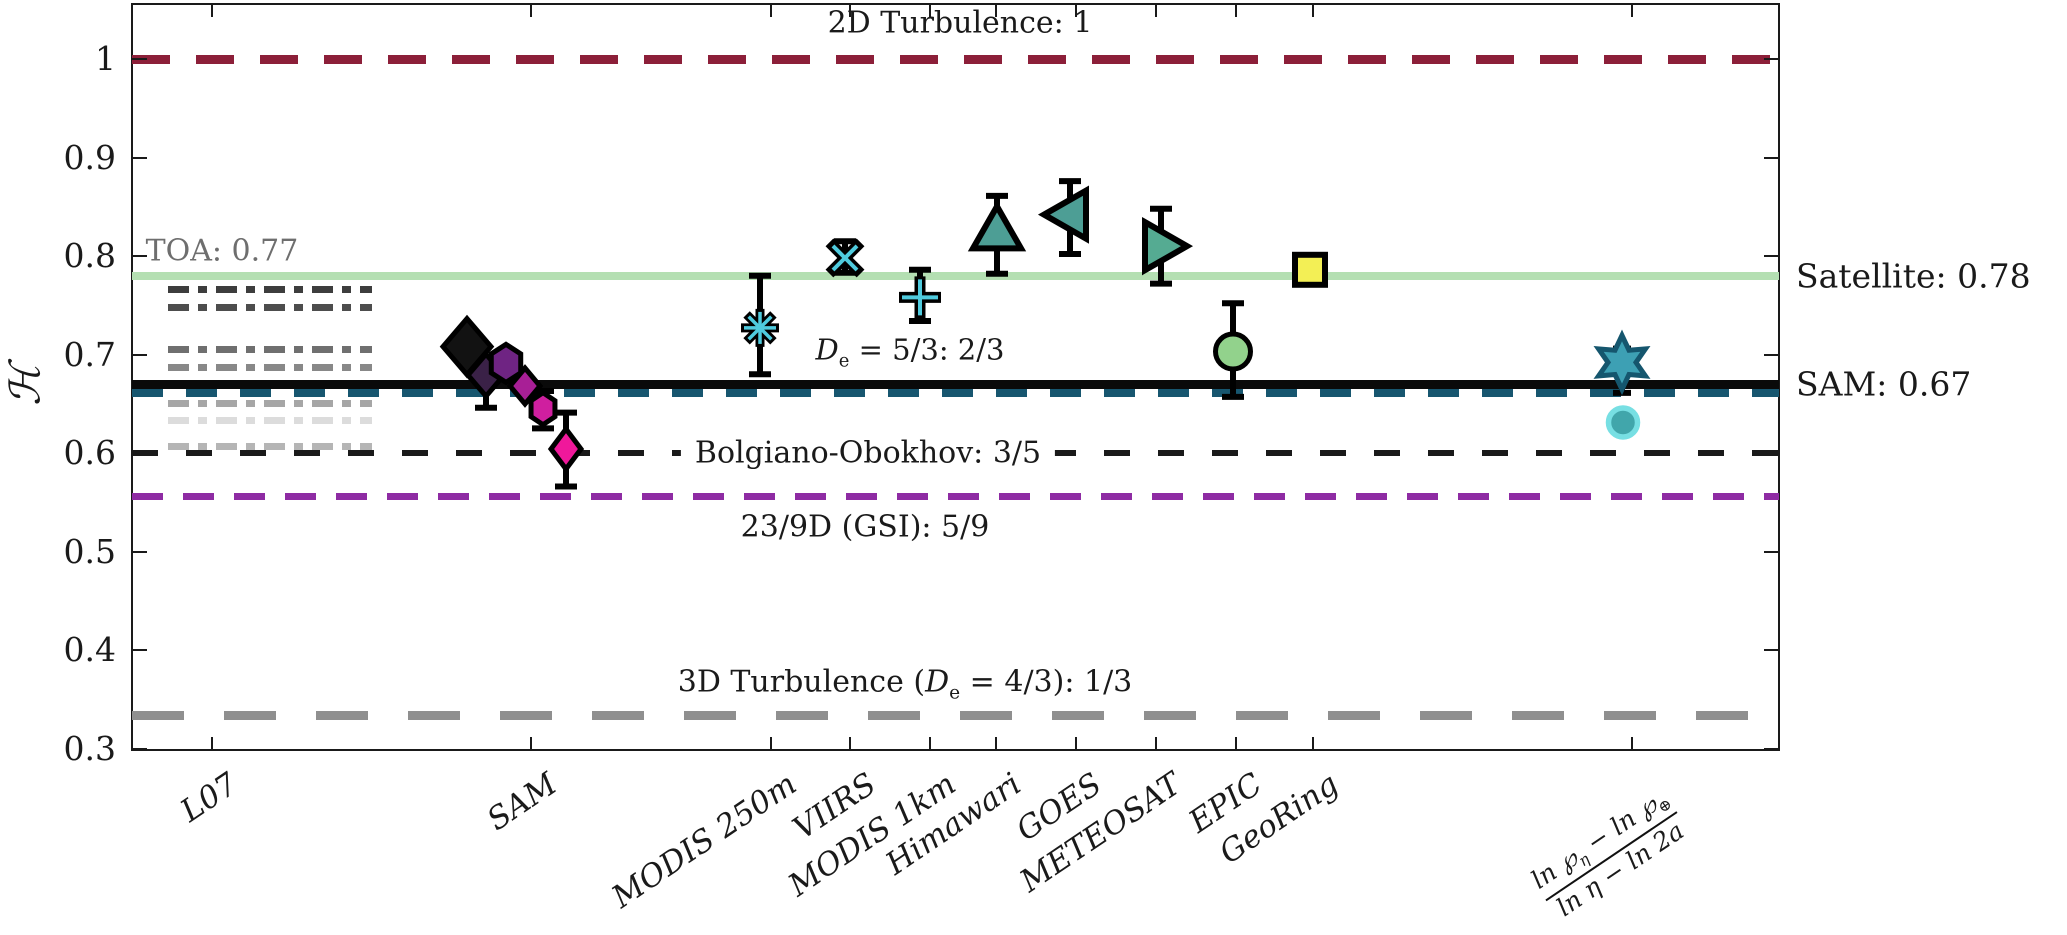 This screenshot has width=2067, height=935. Describe the element at coordinates (1622, 362) in the screenshot. I see `marker-formula-star` at that location.